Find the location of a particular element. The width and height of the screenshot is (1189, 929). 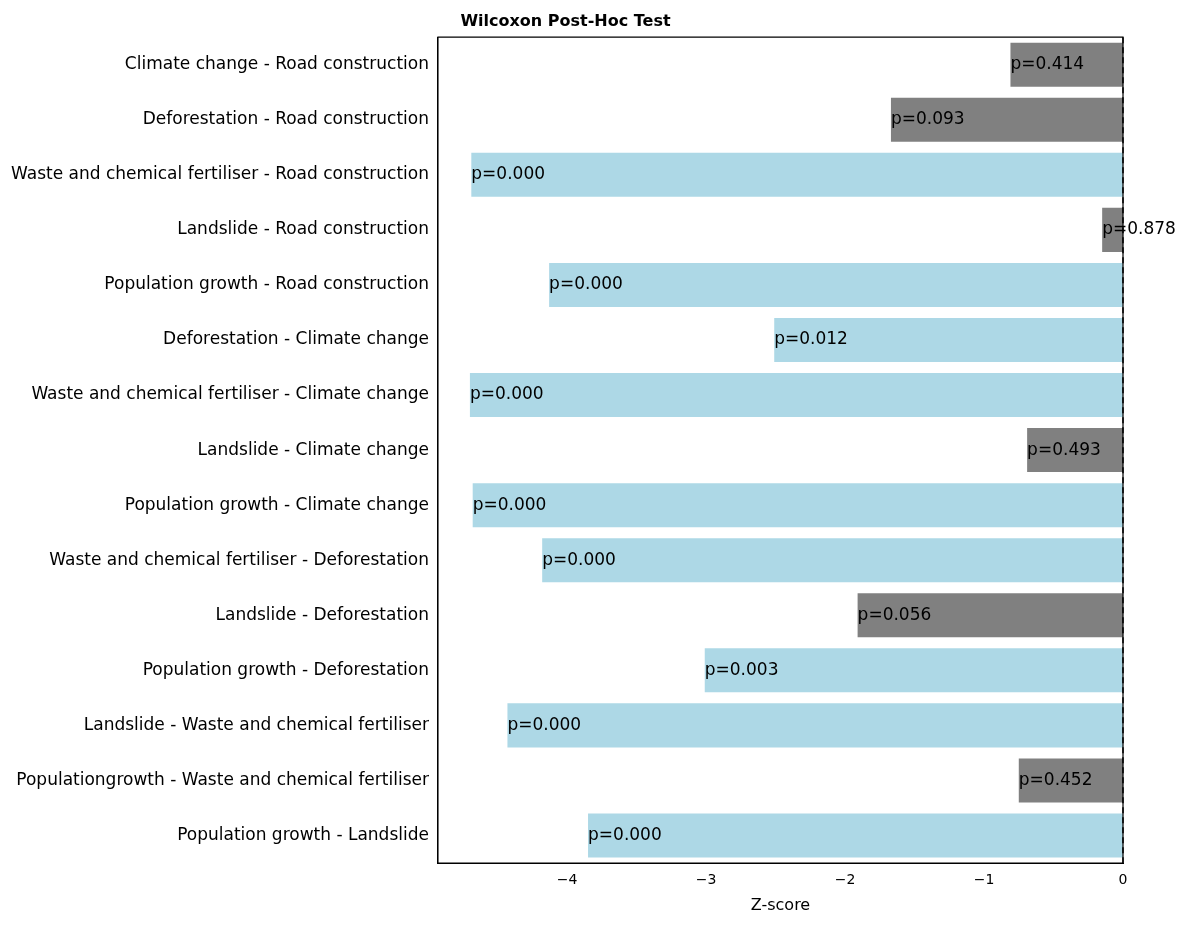

annotation: p=0.493 is located at coordinates (1064, 448).